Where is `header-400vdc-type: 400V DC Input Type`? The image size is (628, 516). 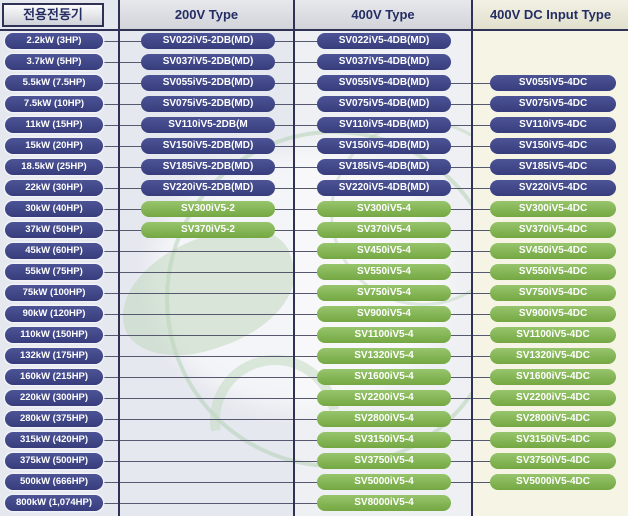 header-400vdc-type: 400V DC Input Type is located at coordinates (550, 14).